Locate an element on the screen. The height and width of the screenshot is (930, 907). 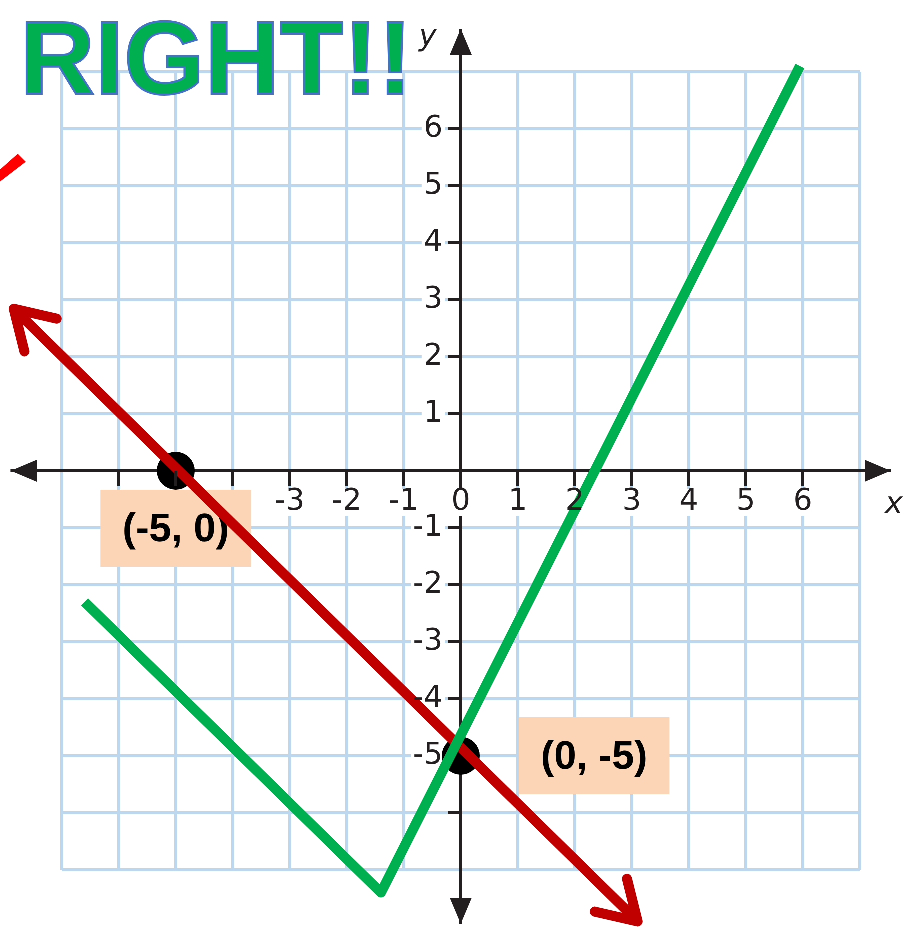
y-tick-label: -4 is located at coordinates (428, 697).